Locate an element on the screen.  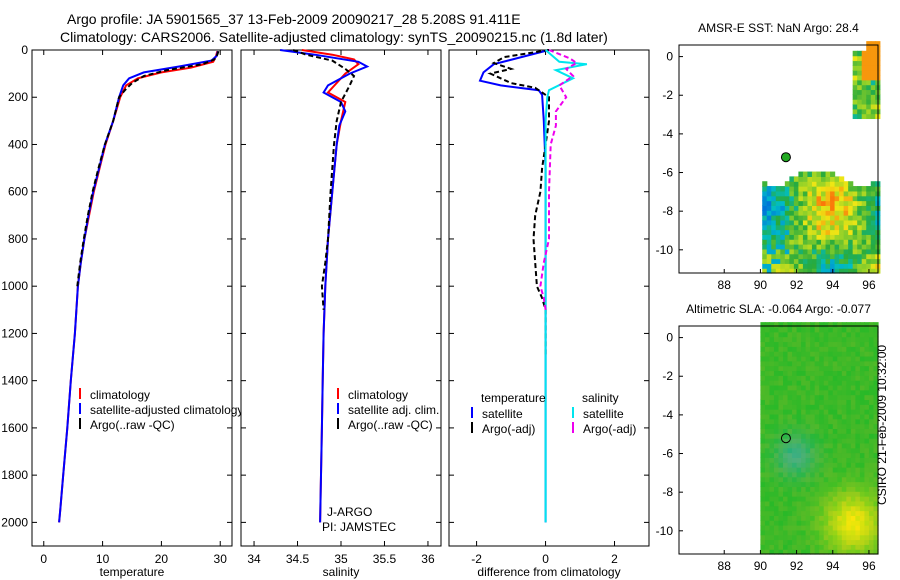
x-tick-label: 20 is located at coordinates (162, 559).